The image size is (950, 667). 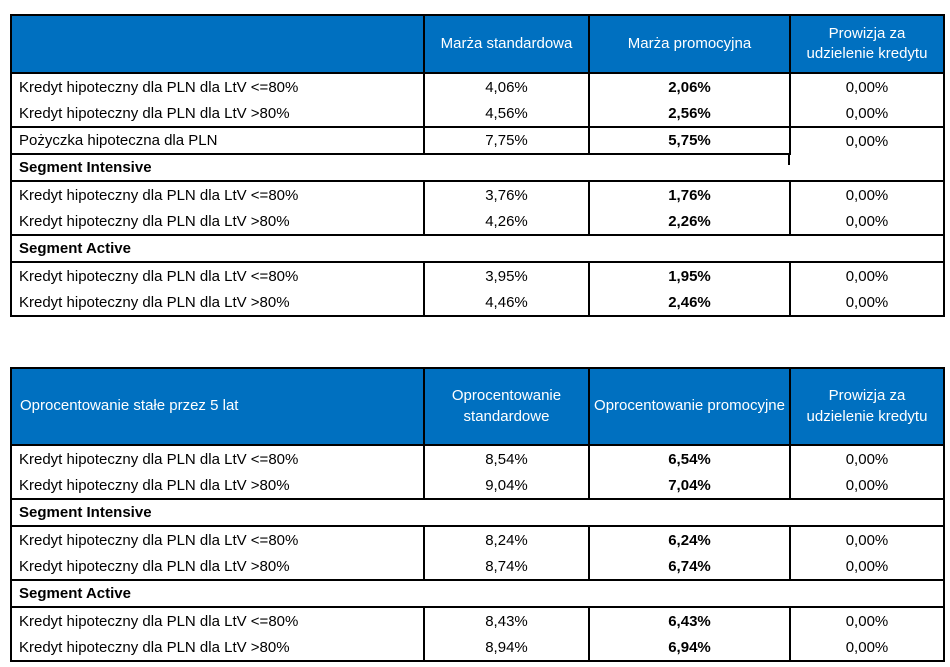 What do you see at coordinates (689, 44) in the screenshot?
I see `header-cell-promo-margin: Marża promocyjna` at bounding box center [689, 44].